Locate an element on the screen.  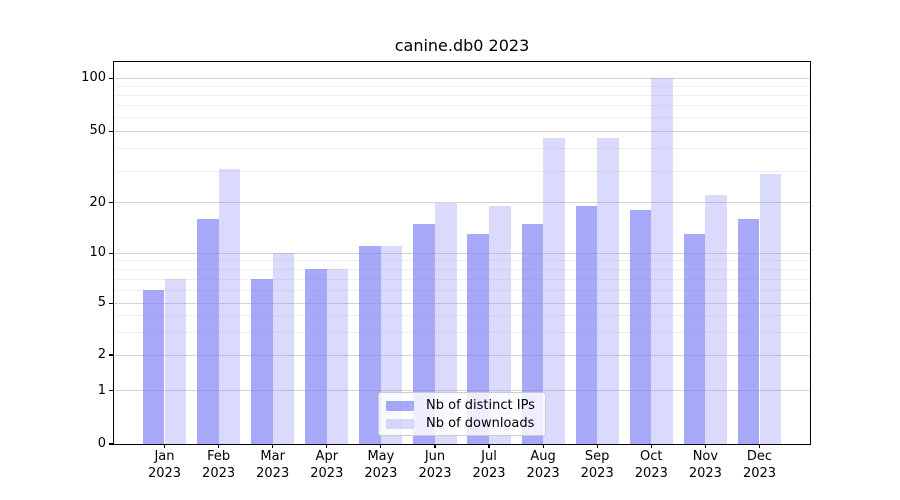
y-tick-label-2: 2 is located at coordinates (101, 354).